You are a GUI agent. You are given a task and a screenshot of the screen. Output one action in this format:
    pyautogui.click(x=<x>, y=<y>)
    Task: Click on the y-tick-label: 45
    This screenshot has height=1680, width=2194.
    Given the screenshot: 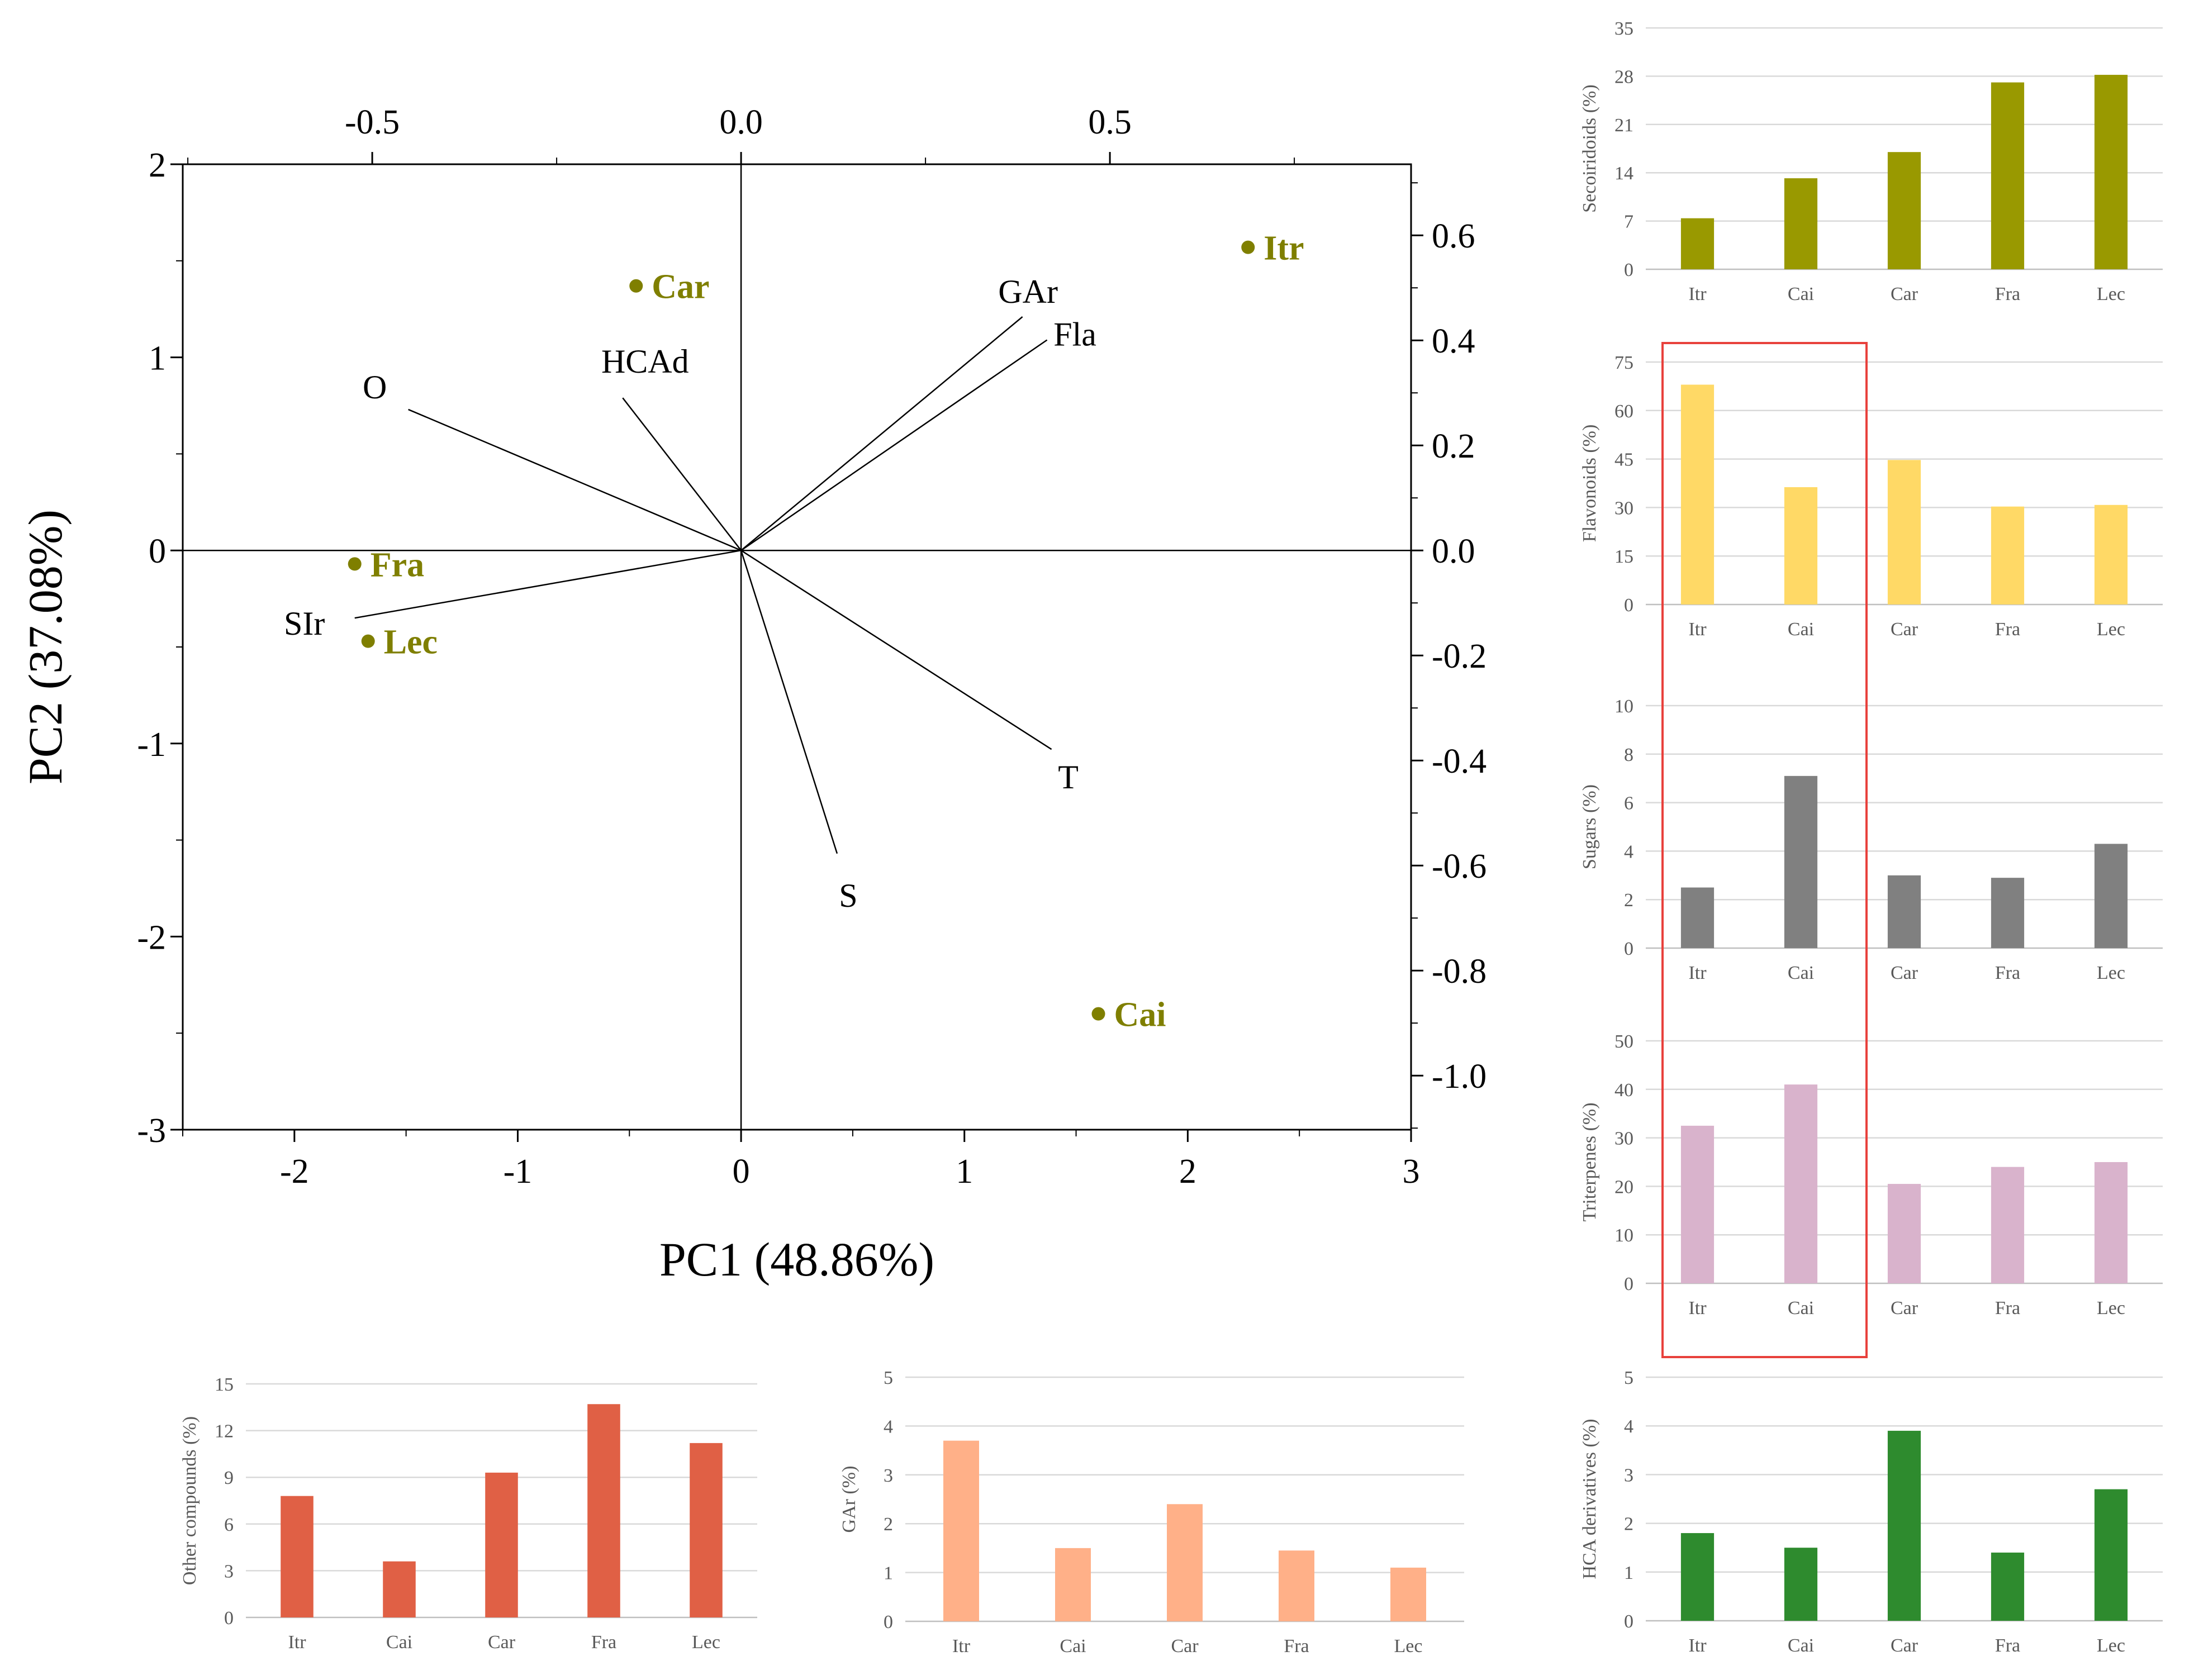 What is the action you would take?
    pyautogui.click(x=1623, y=460)
    